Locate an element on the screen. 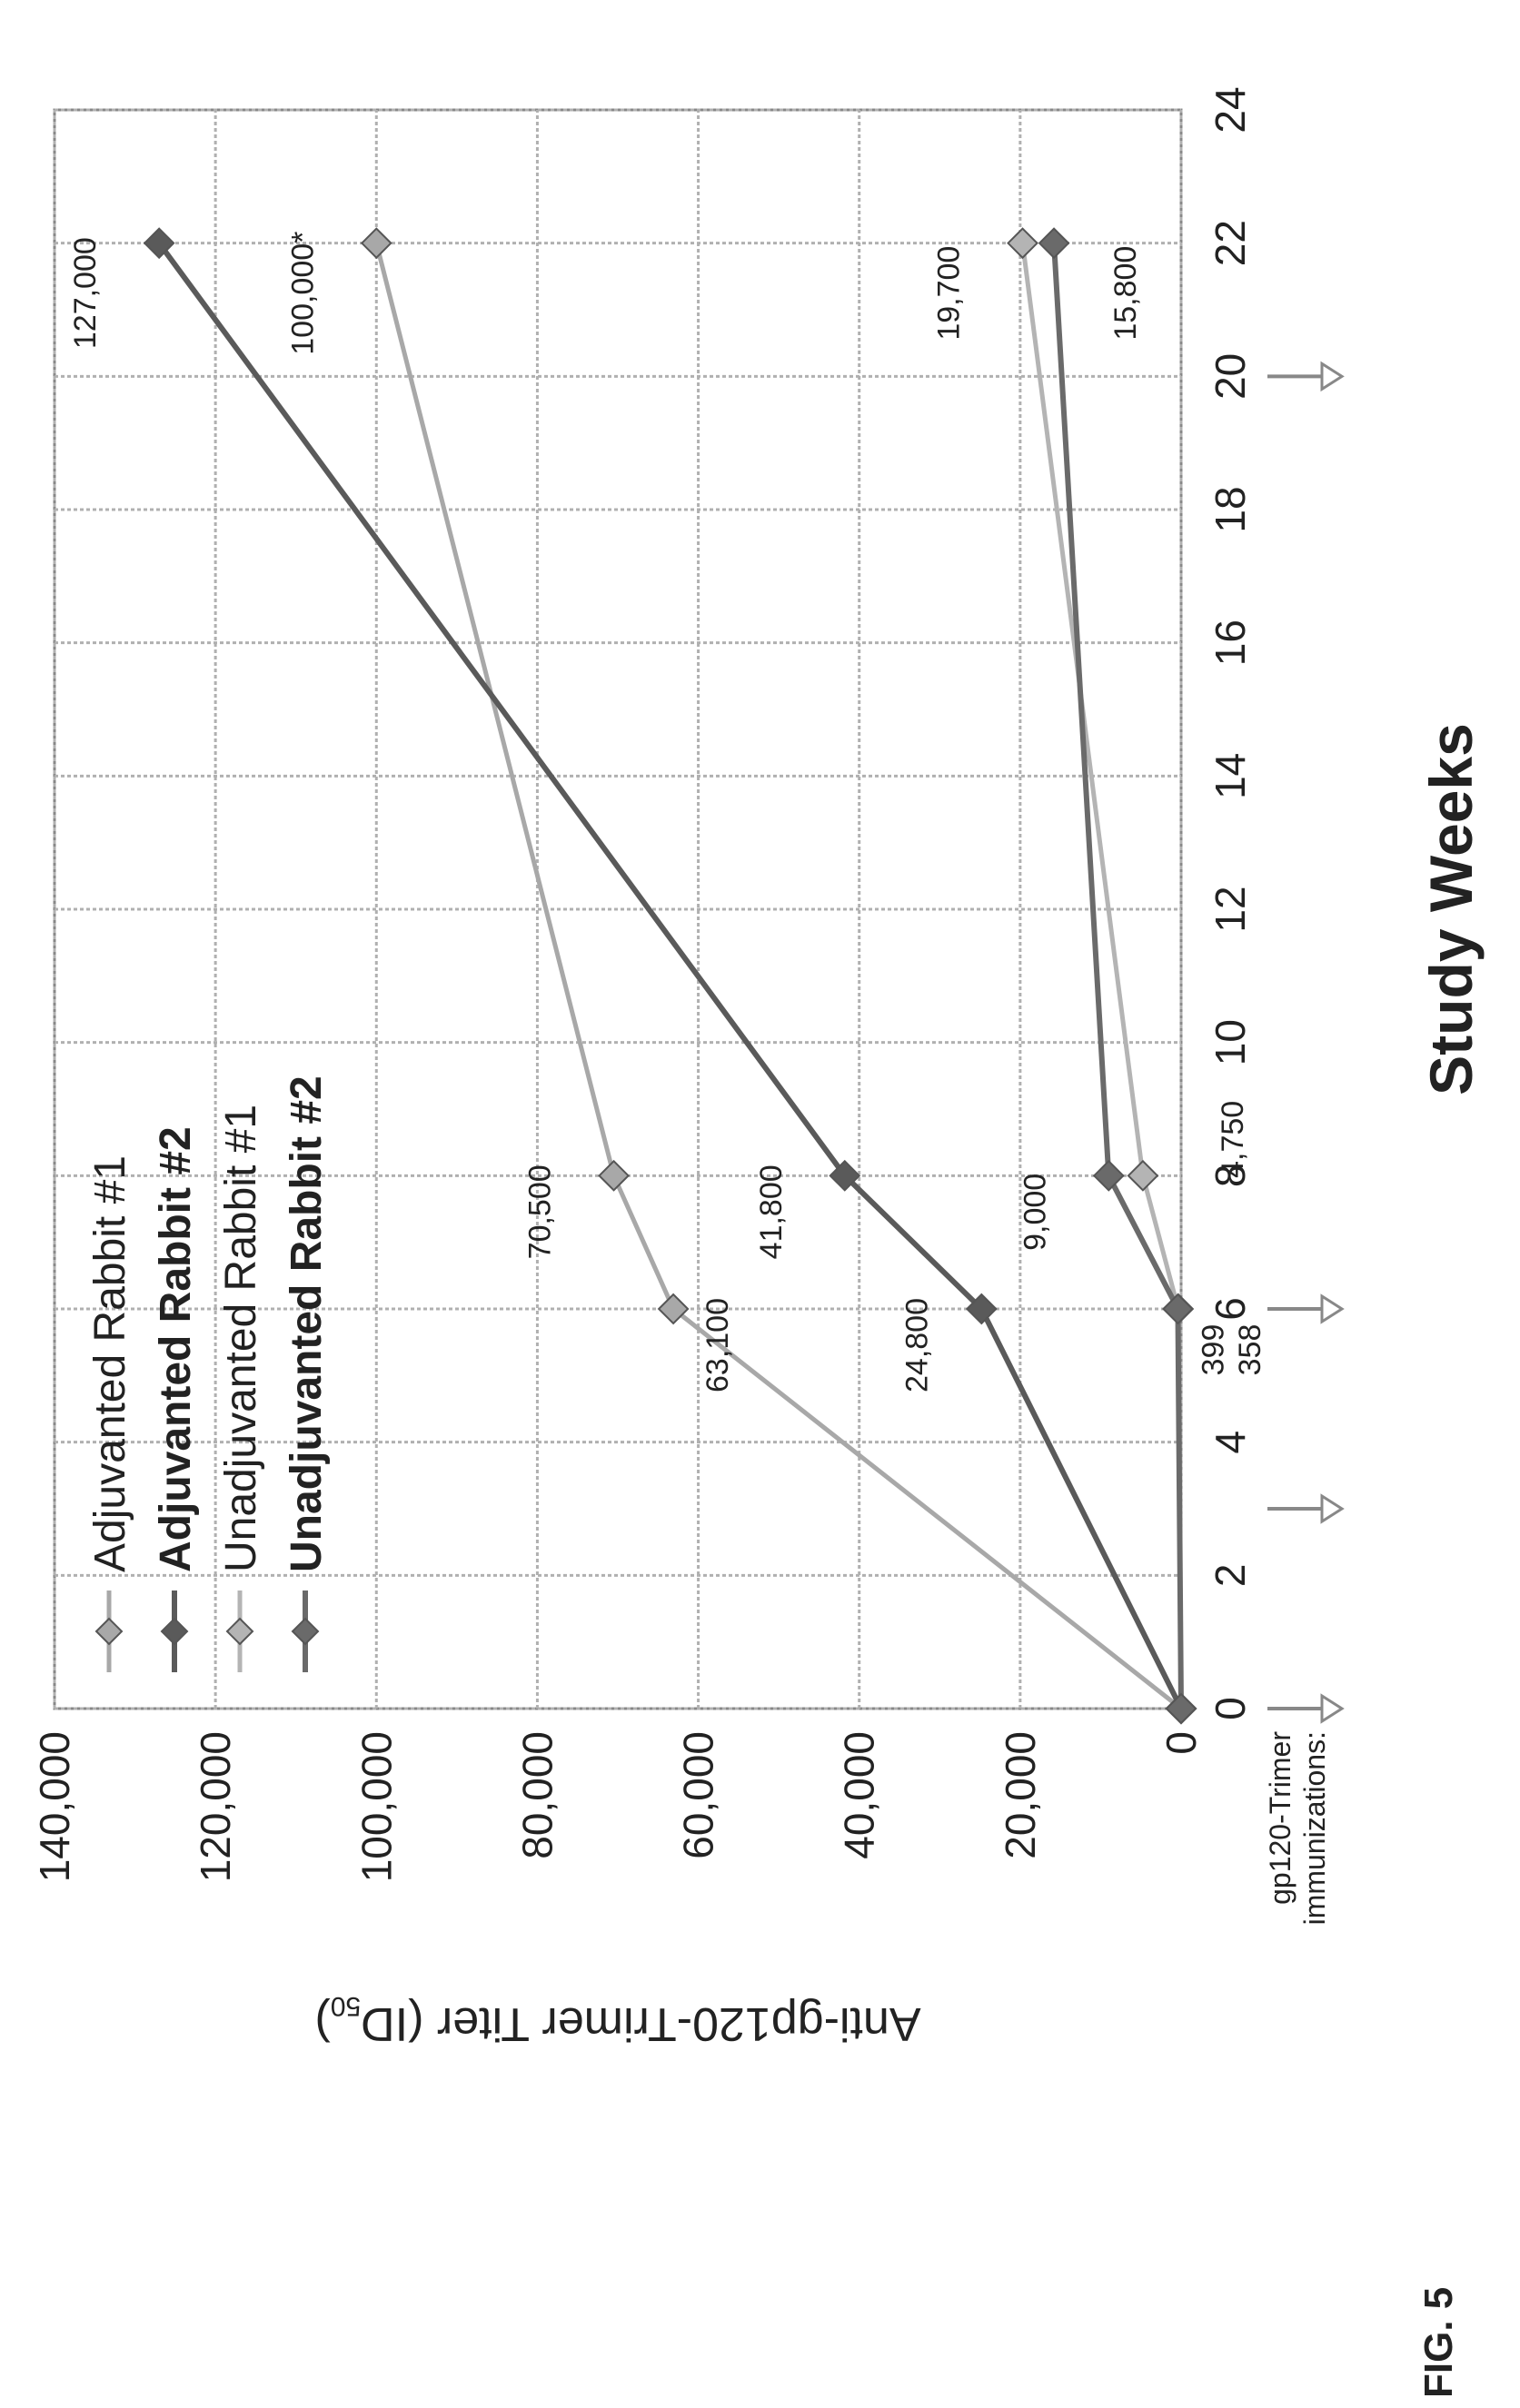  data-label: 19,700 is located at coordinates (949, 293).